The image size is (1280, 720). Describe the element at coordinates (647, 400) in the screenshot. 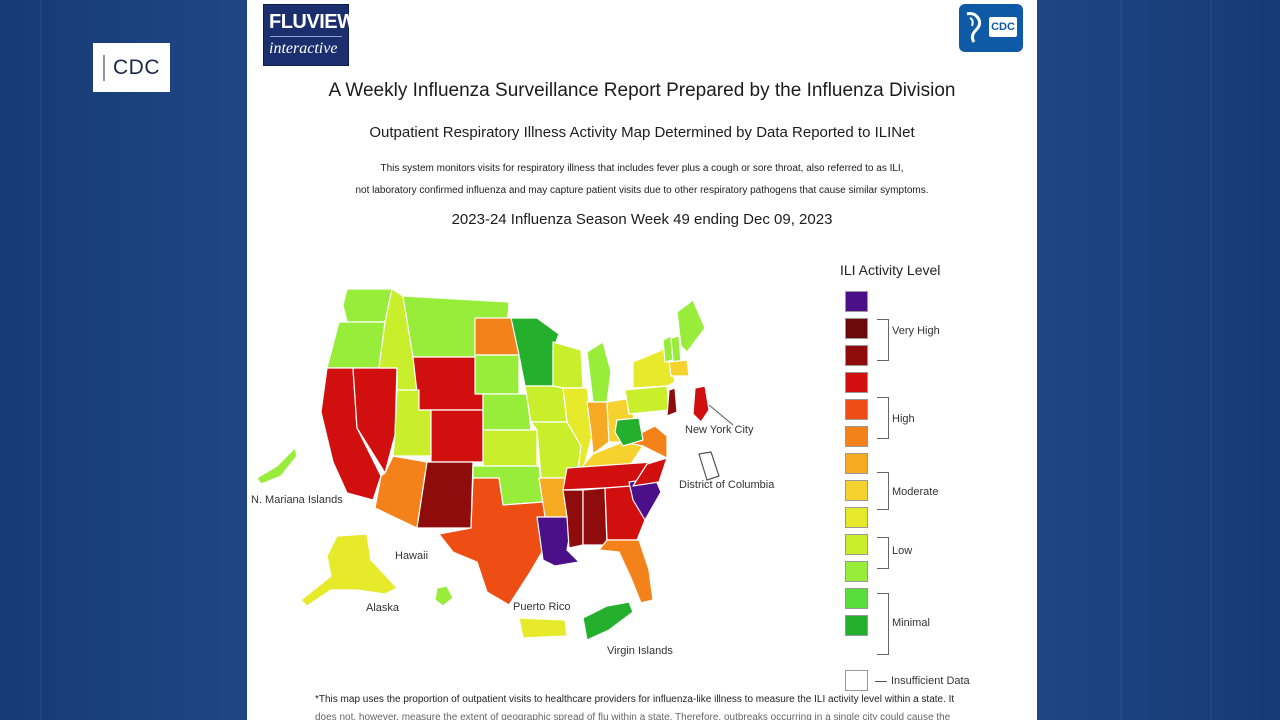

I see `state-pennsylvania` at that location.